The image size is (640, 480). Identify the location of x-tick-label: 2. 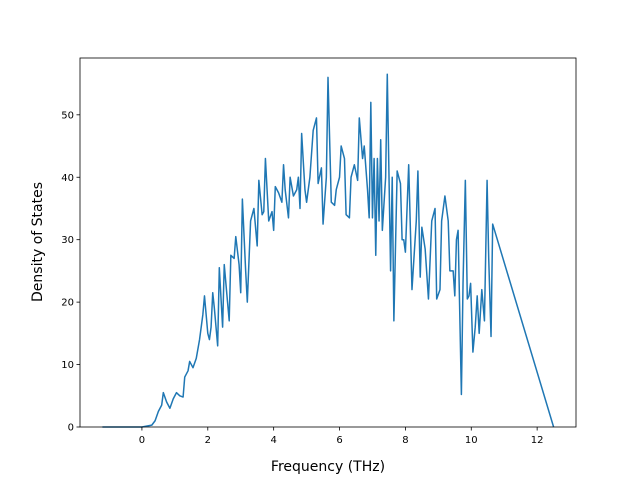
(208, 440).